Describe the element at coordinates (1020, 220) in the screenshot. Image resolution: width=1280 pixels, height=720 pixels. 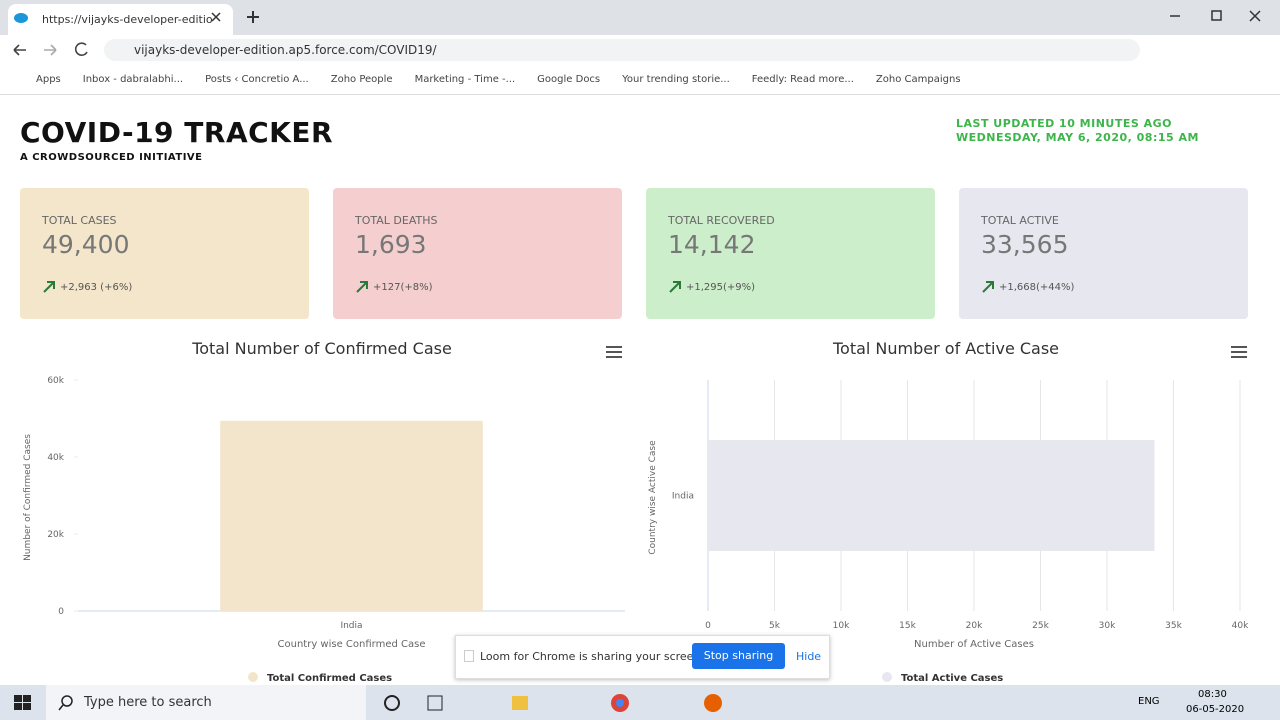
I see `card-label: TOTAL ACTIVE` at that location.